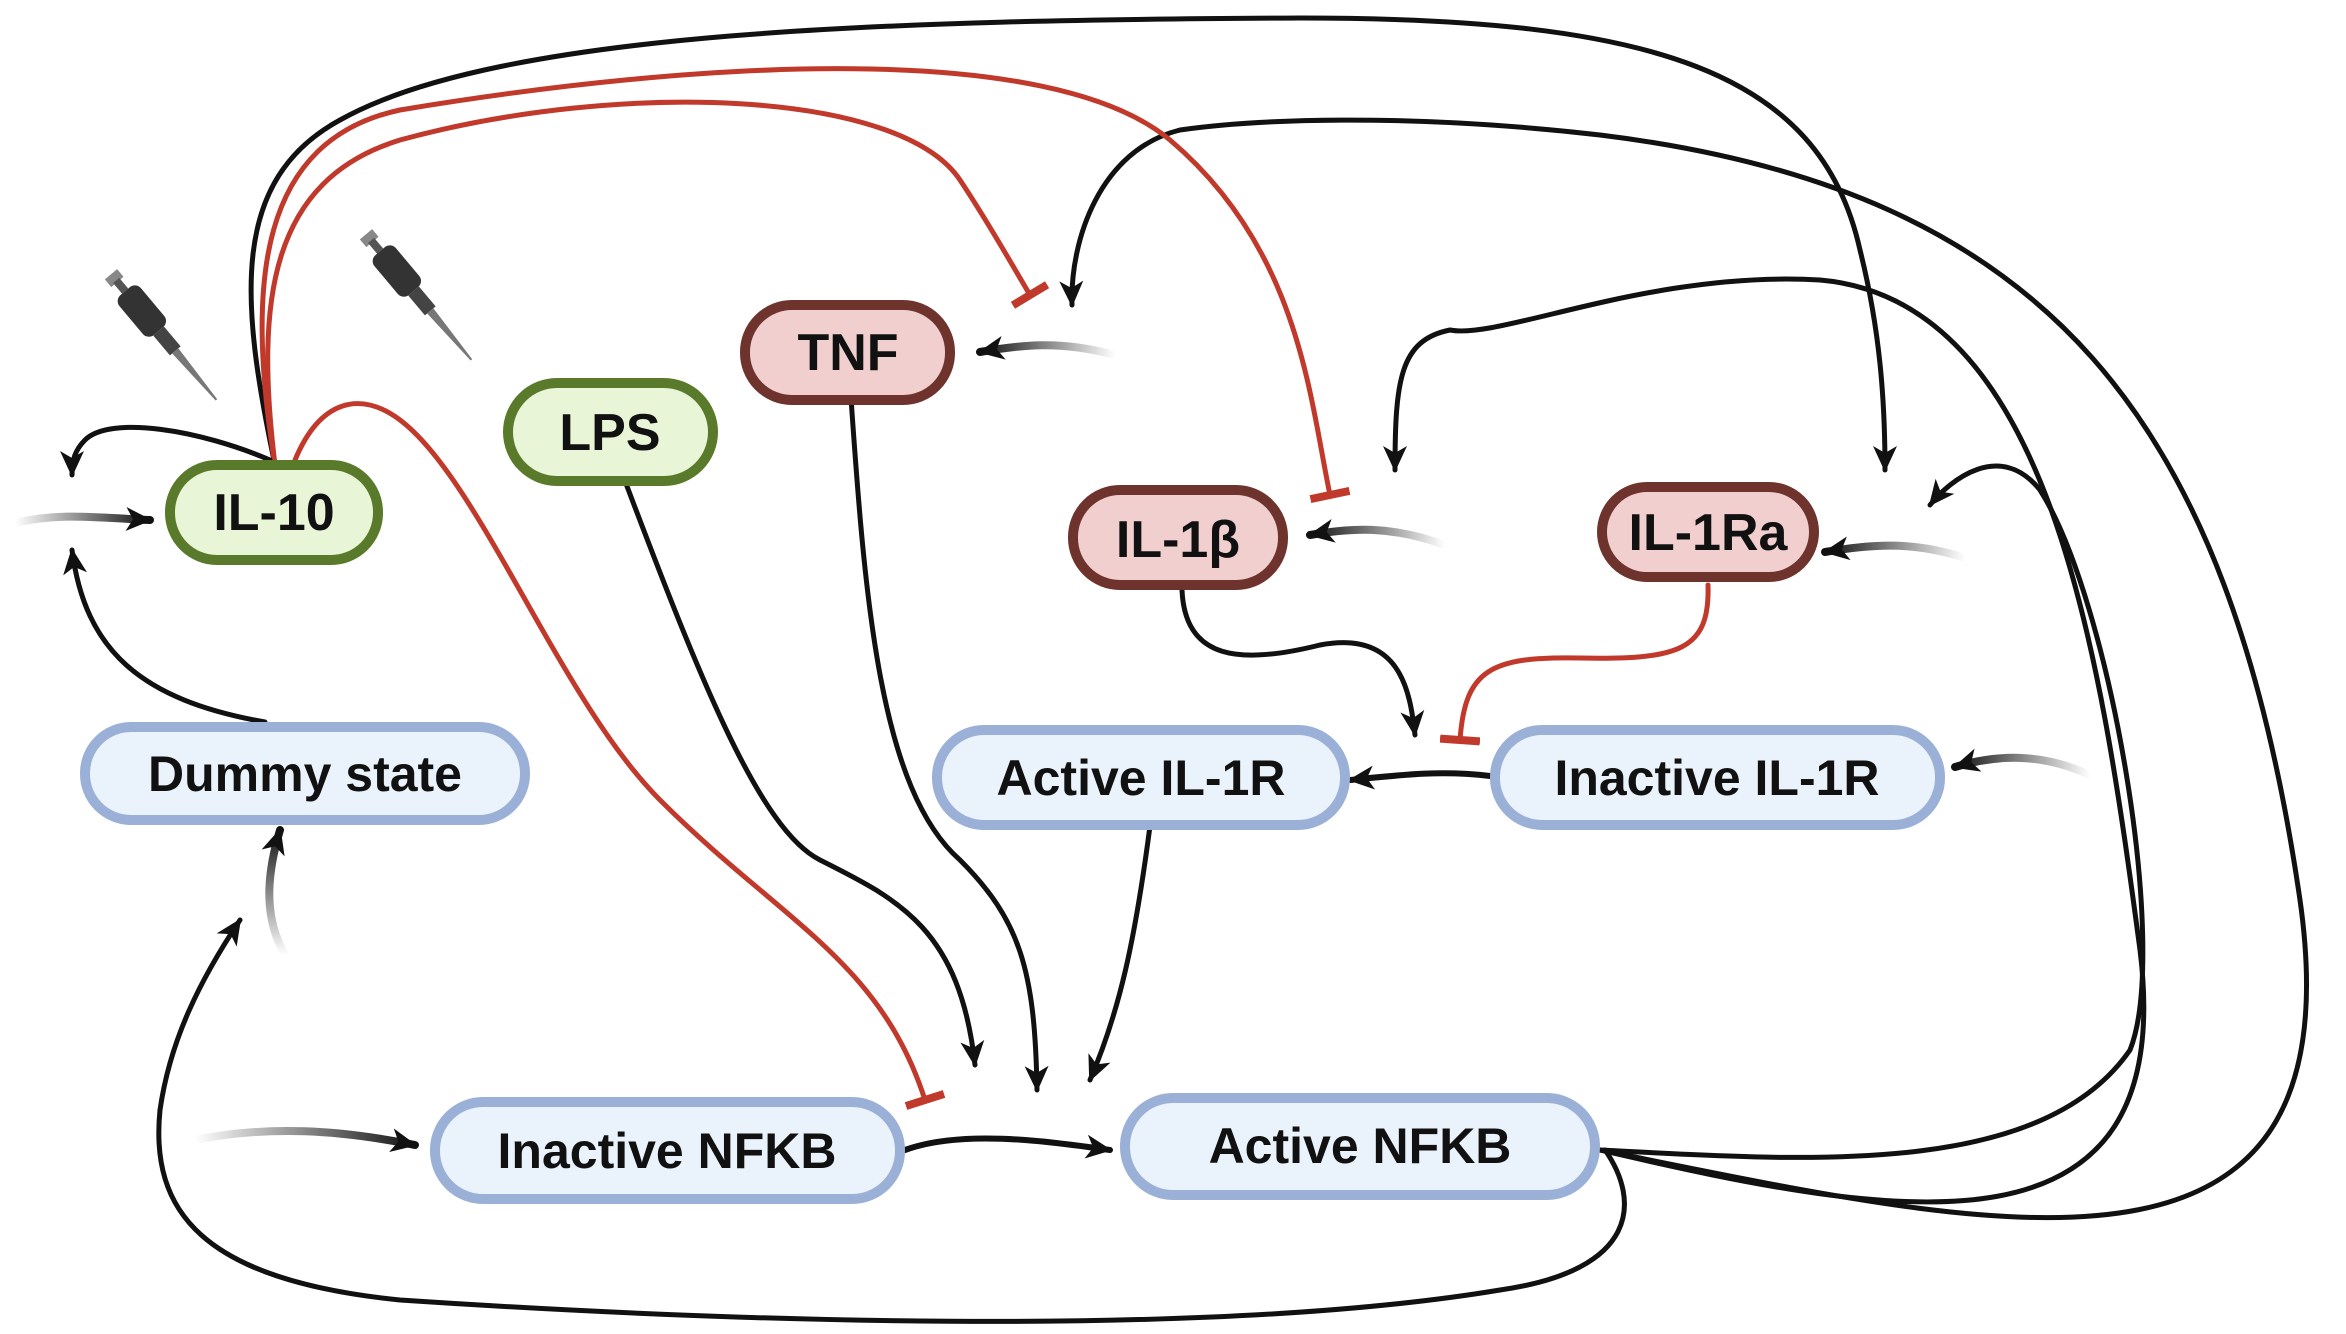  I want to click on edge-tnf-to-nfkb, so click(948, 744).